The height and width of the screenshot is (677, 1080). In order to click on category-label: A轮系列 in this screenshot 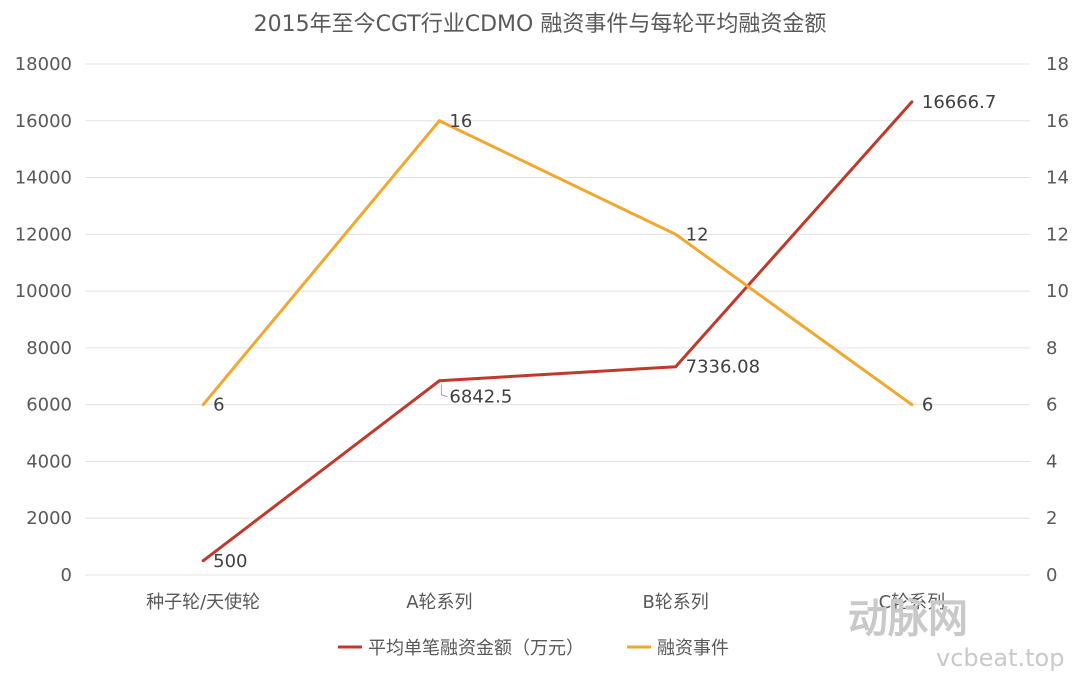, I will do `click(439, 602)`.